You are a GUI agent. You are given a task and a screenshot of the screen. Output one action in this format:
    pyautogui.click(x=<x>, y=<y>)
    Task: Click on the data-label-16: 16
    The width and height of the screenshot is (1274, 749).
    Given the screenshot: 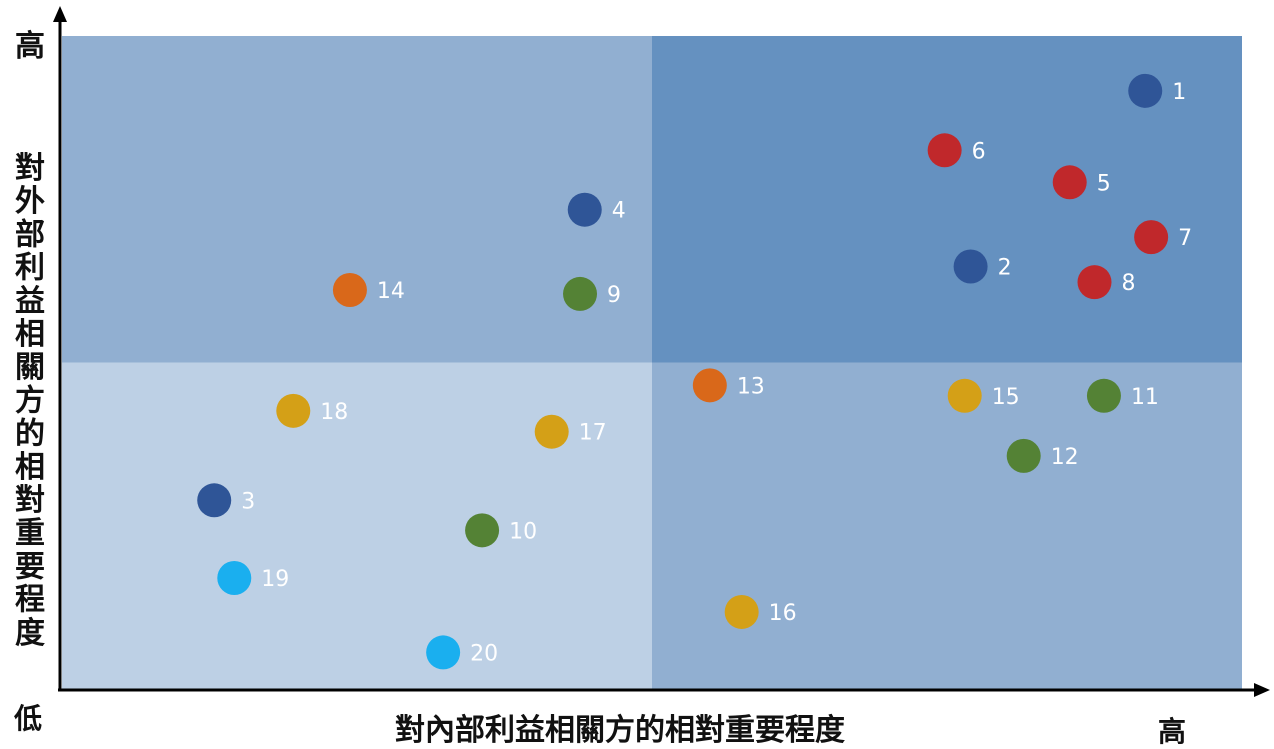 What is the action you would take?
    pyautogui.click(x=783, y=613)
    